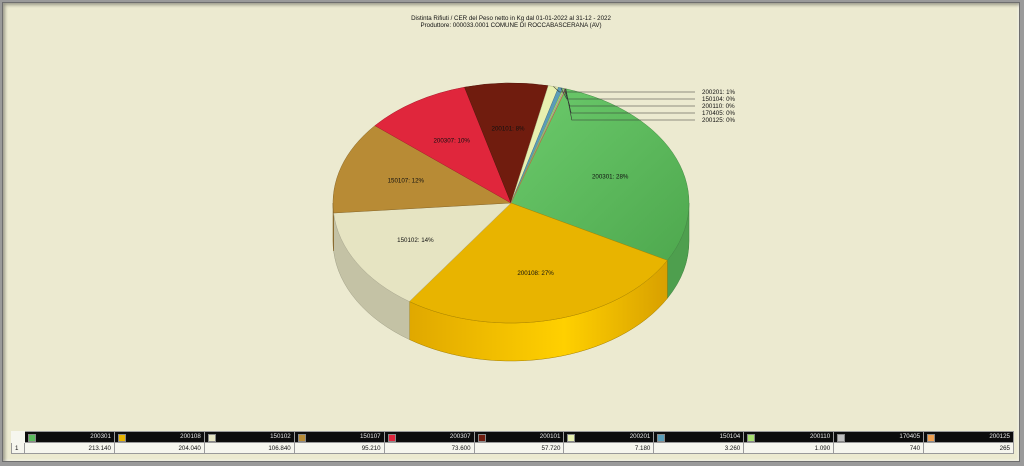  What do you see at coordinates (879, 437) in the screenshot?
I see `legend-entry-170405: 170405` at bounding box center [879, 437].